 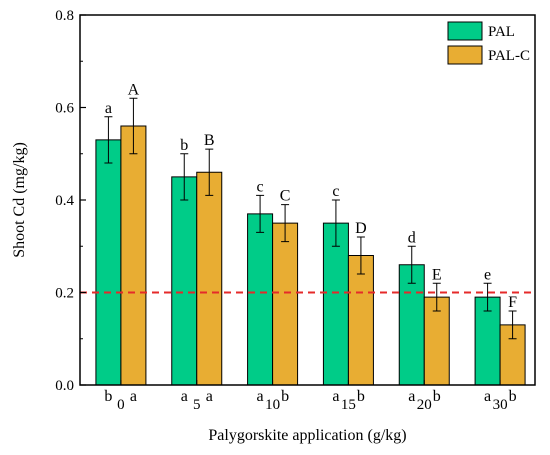 What do you see at coordinates (64, 294) in the screenshot?
I see `y-tick-label: 0.2` at bounding box center [64, 294].